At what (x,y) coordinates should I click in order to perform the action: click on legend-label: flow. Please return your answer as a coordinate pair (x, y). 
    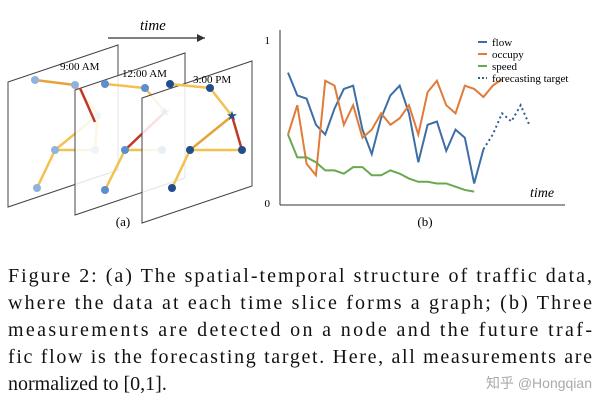
    Looking at the image, I should click on (502, 43).